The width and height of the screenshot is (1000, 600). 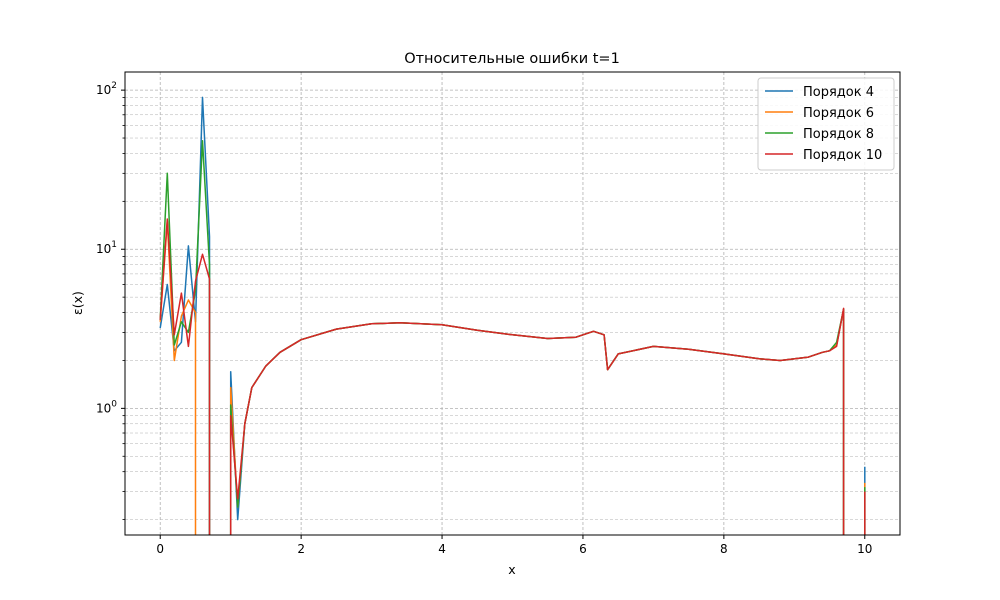 What do you see at coordinates (864, 549) in the screenshot?
I see `x-tick-label: 10` at bounding box center [864, 549].